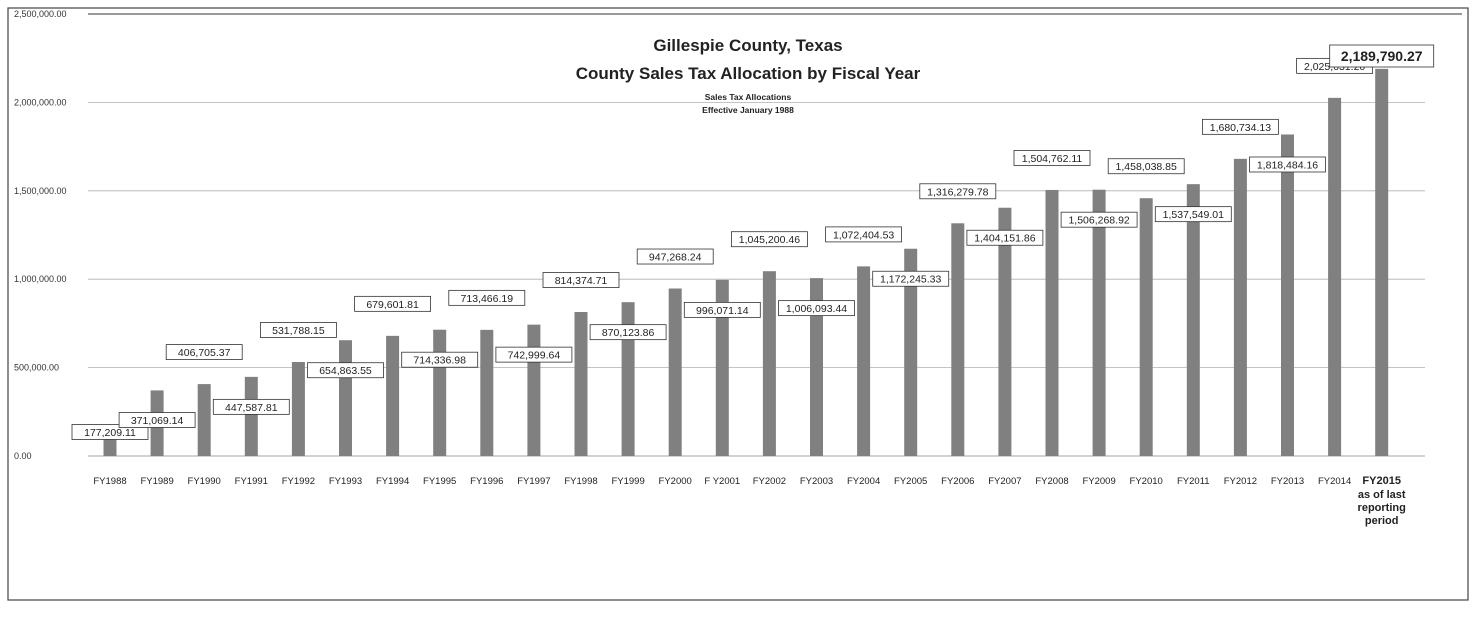 This screenshot has height=617, width=1473. I want to click on data-label-text: 714,336.98, so click(439, 361).